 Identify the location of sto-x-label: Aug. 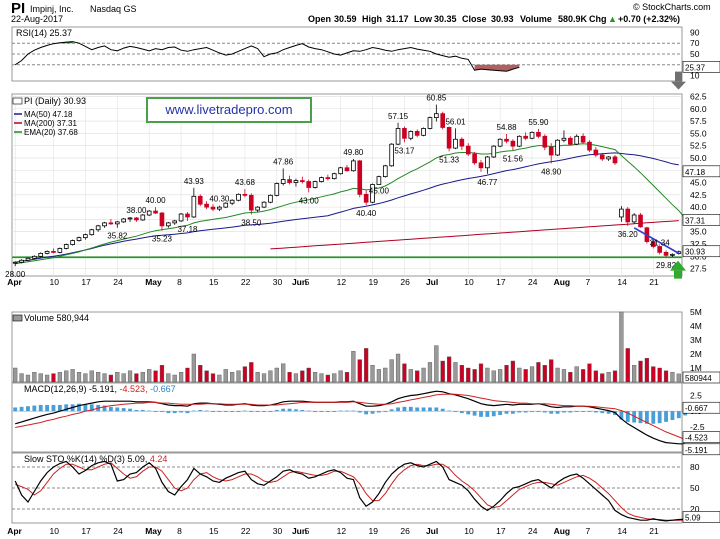
(562, 531).